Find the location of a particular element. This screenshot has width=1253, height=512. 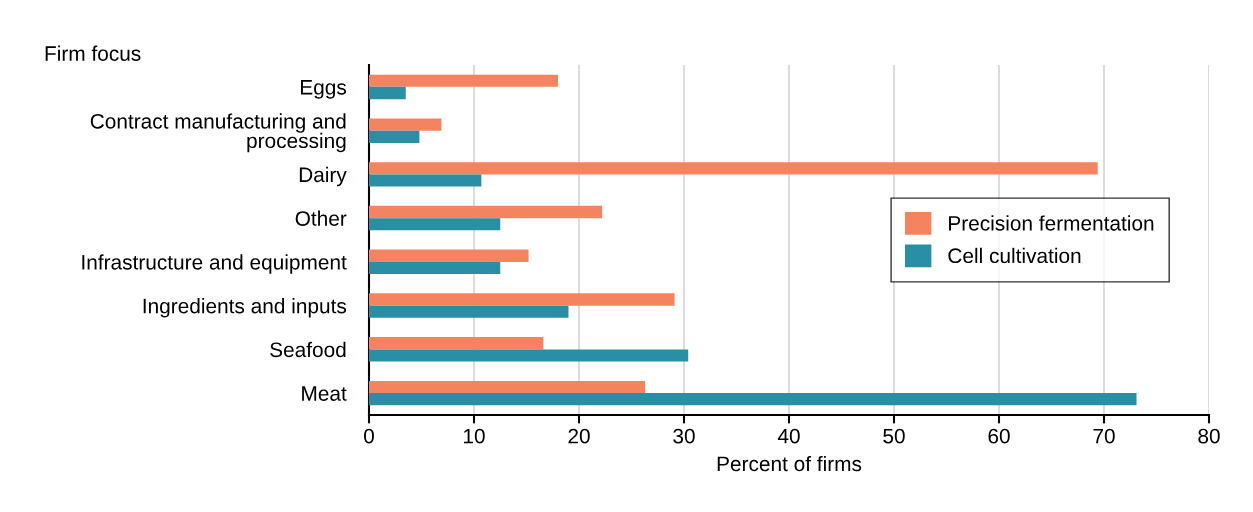

x-tick-label: 60 is located at coordinates (999, 436).